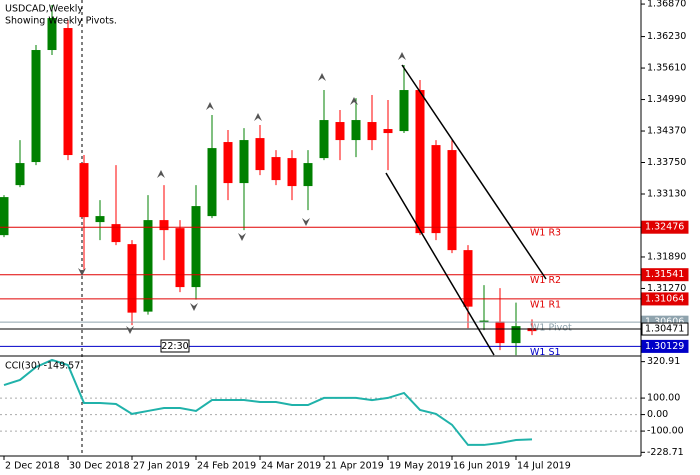 The width and height of the screenshot is (700, 475). What do you see at coordinates (666, 5) in the screenshot?
I see `y-tick-label: 1.36870` at bounding box center [666, 5].